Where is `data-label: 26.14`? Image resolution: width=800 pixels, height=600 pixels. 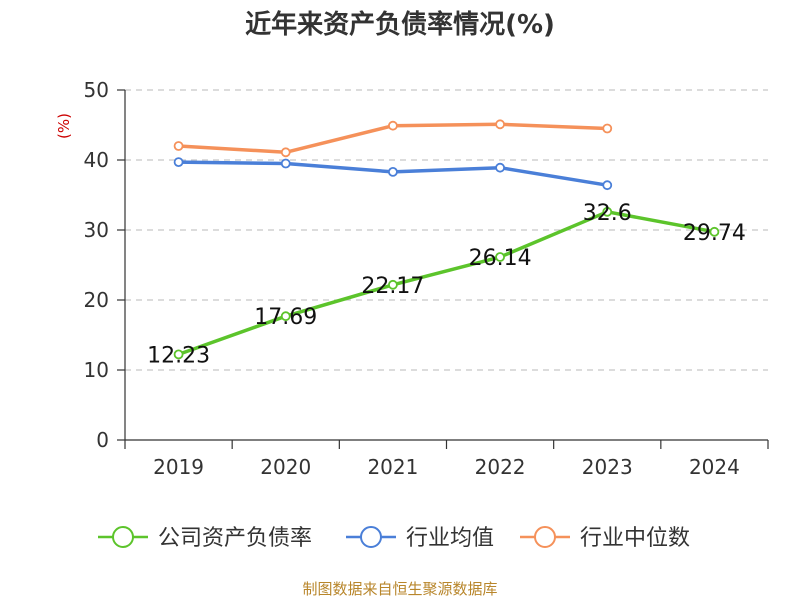
data-label: 26.14 is located at coordinates (500, 258).